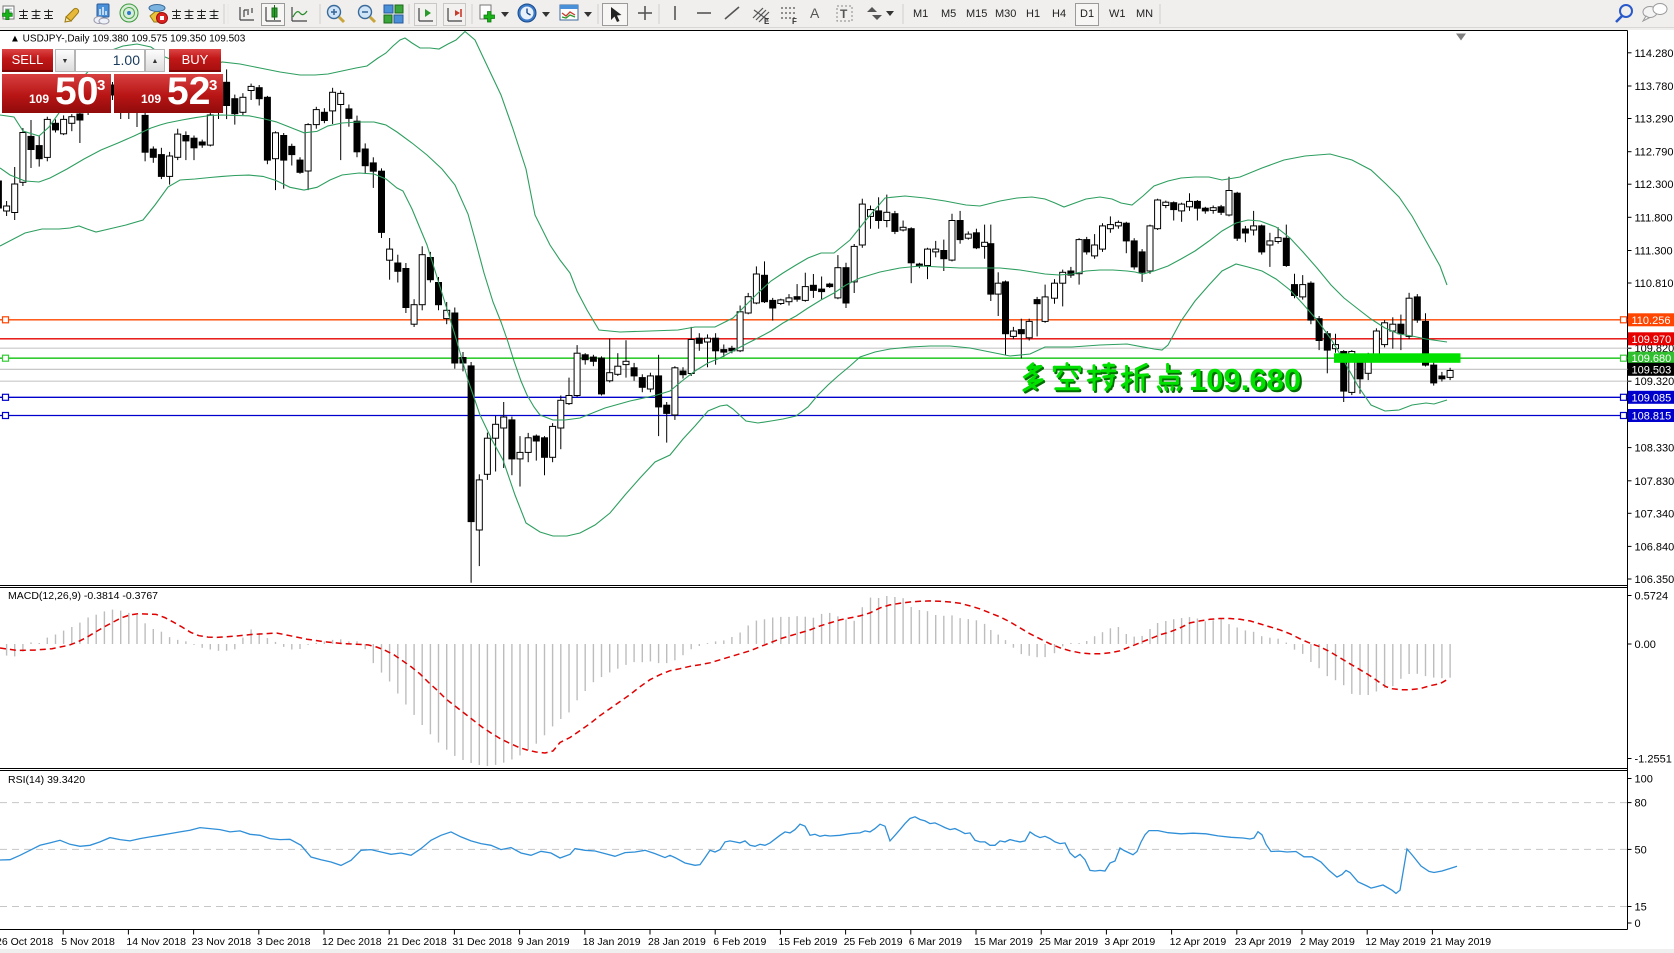 Image resolution: width=1674 pixels, height=953 pixels. Describe the element at coordinates (1003, 942) in the screenshot. I see `svg-text: 15 Mar 2019` at that location.